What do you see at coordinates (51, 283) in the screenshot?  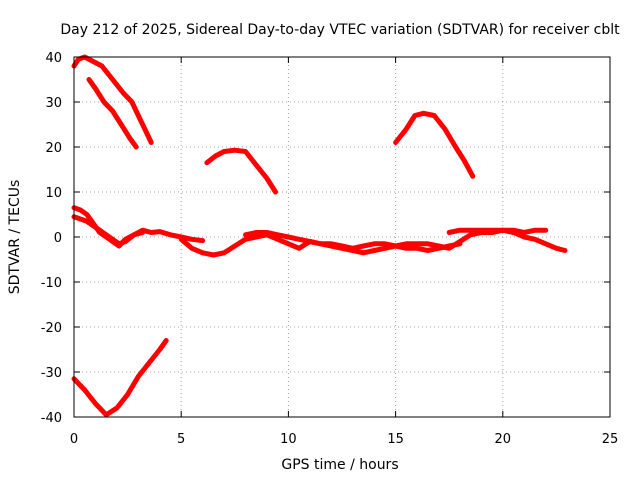 I see `y-tick-label: -10` at bounding box center [51, 283].